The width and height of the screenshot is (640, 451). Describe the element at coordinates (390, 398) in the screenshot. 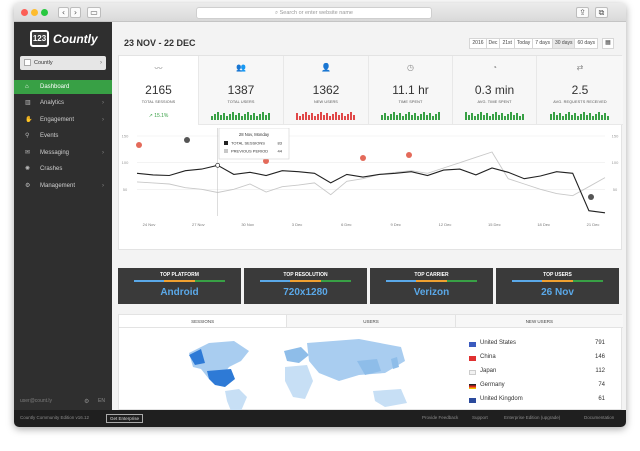

I see `map-region-australia` at that location.